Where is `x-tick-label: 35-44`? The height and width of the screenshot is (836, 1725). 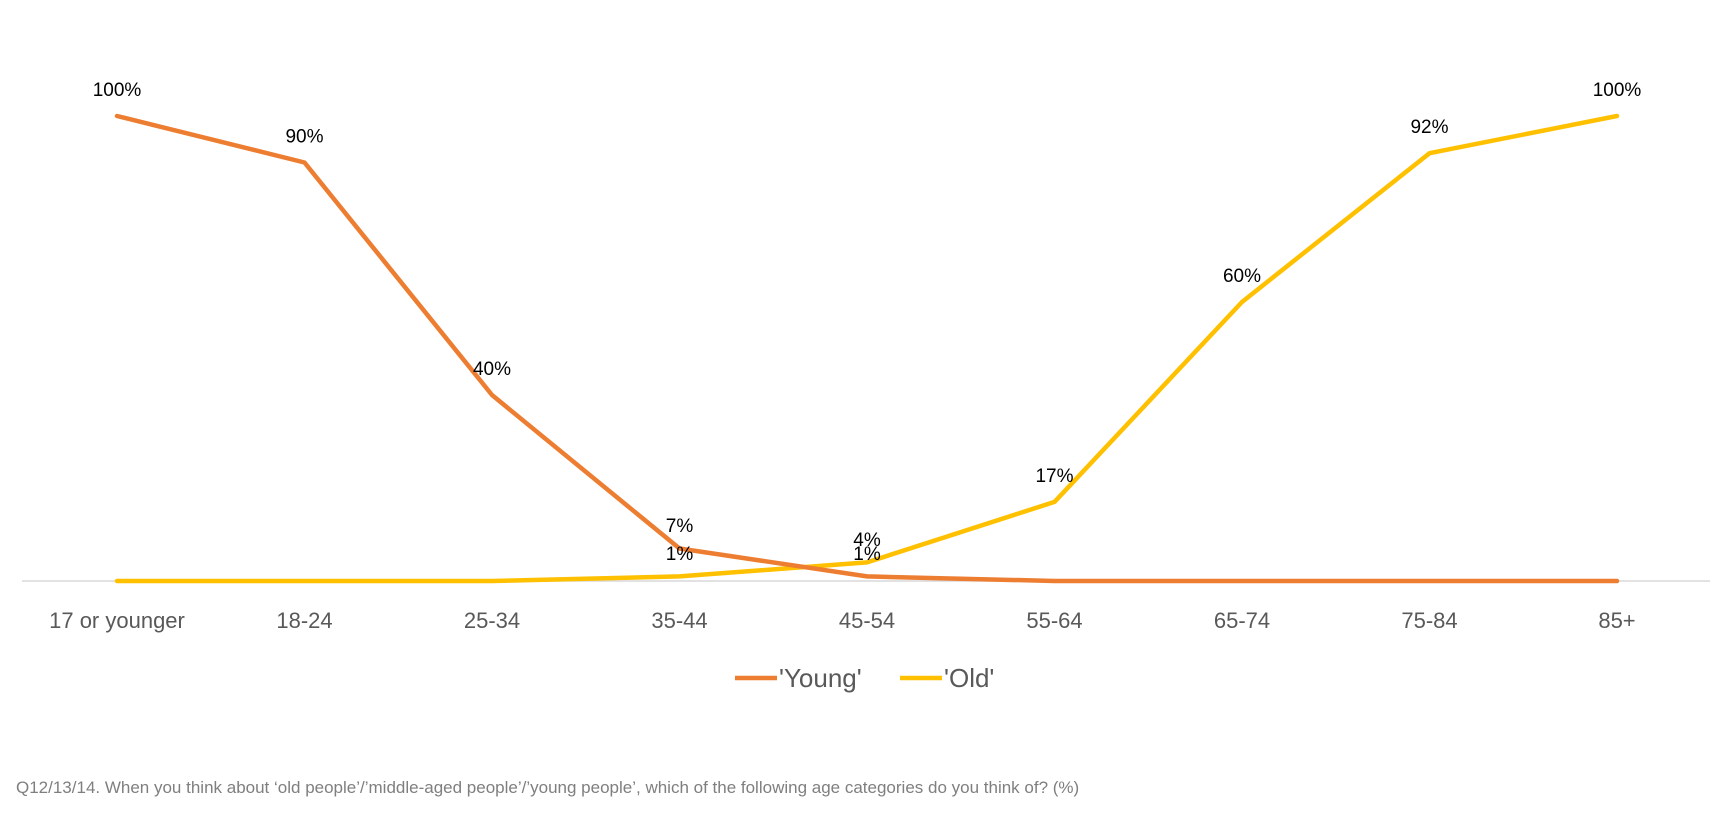 x-tick-label: 35-44 is located at coordinates (679, 620).